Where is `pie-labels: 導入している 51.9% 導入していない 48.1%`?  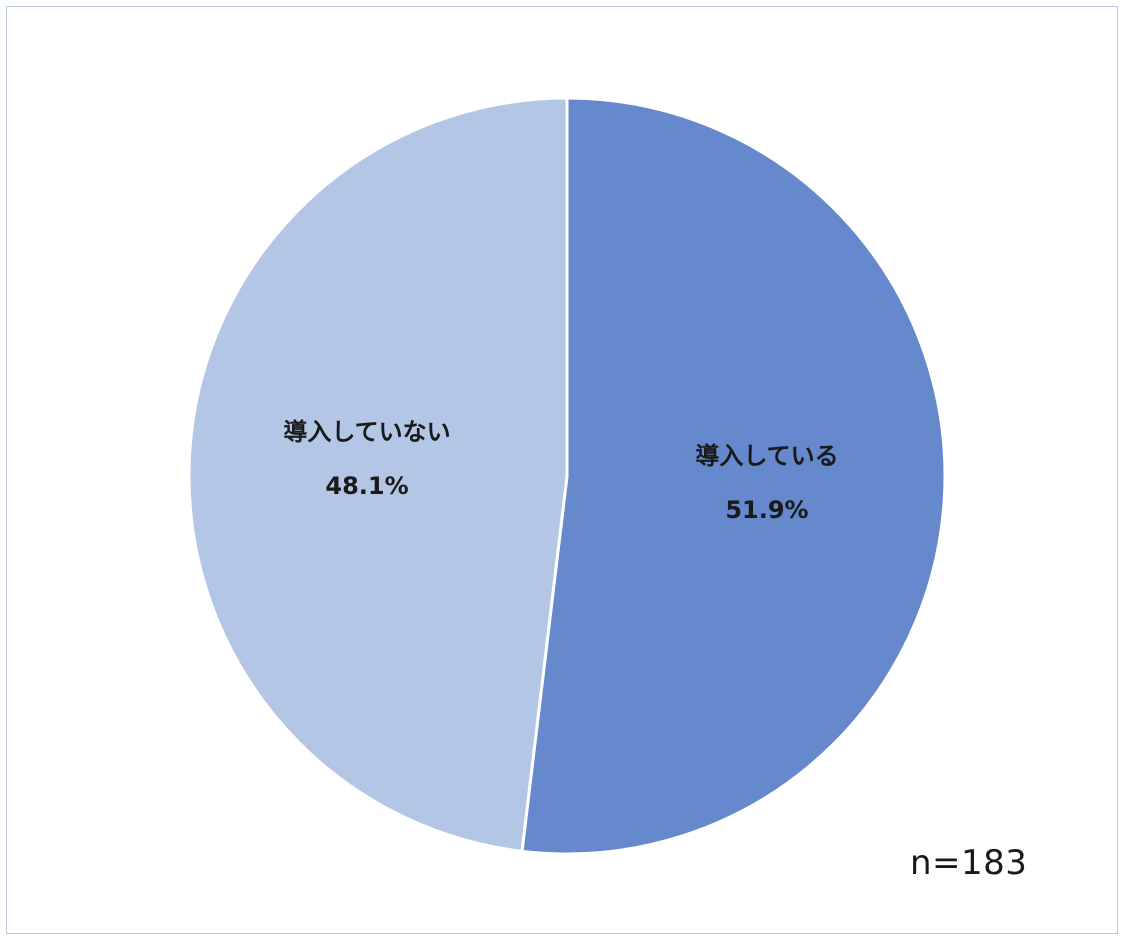 pie-labels: 導入している 51.9% 導入していない 48.1% is located at coordinates (560, 471).